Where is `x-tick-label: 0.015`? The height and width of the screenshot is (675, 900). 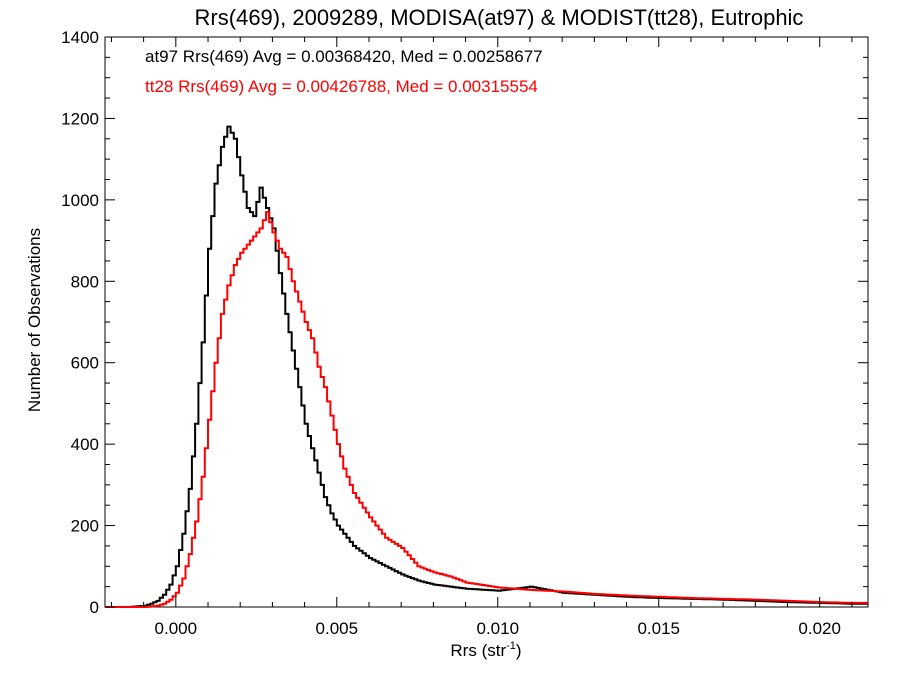 x-tick-label: 0.015 is located at coordinates (658, 628).